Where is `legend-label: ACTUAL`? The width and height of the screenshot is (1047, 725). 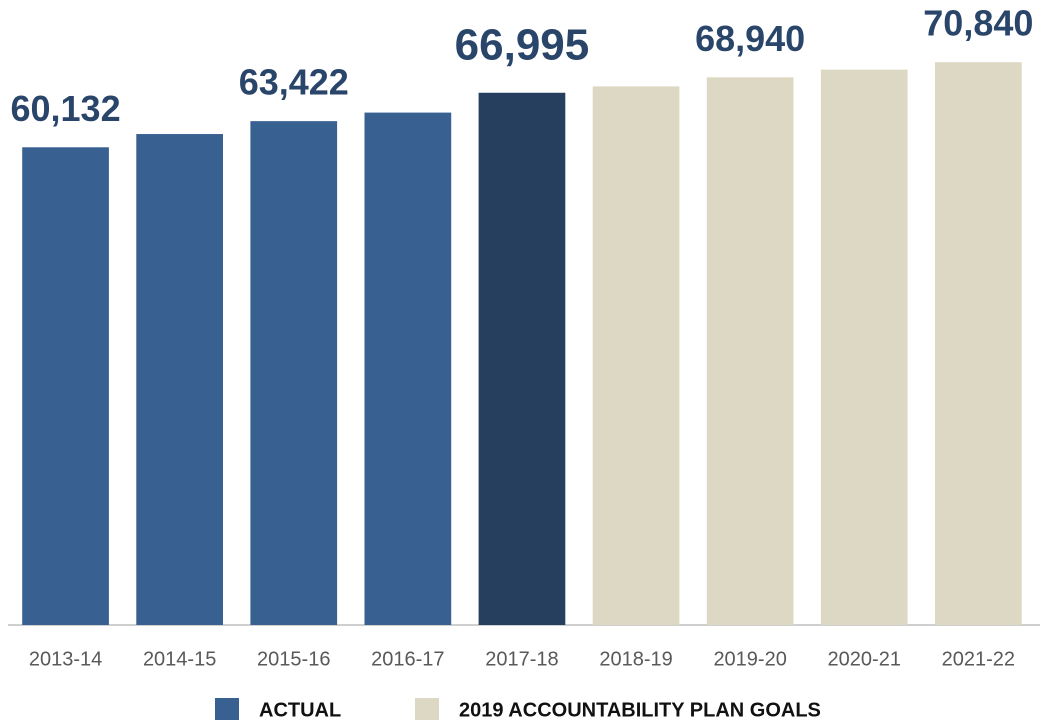
legend-label: ACTUAL is located at coordinates (300, 710).